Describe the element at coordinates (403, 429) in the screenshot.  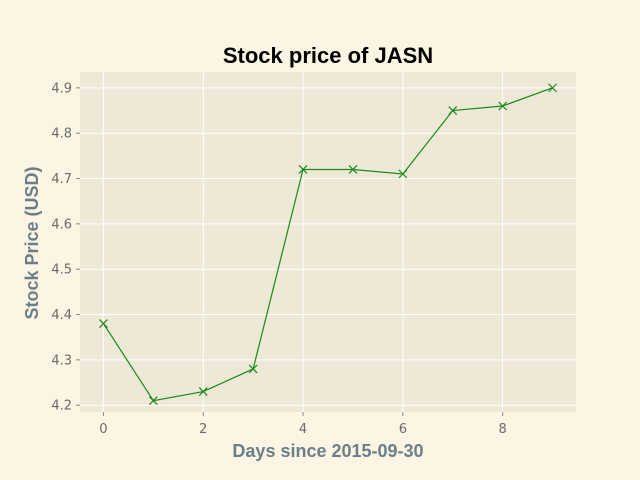
I see `x-tick-label: 6` at that location.